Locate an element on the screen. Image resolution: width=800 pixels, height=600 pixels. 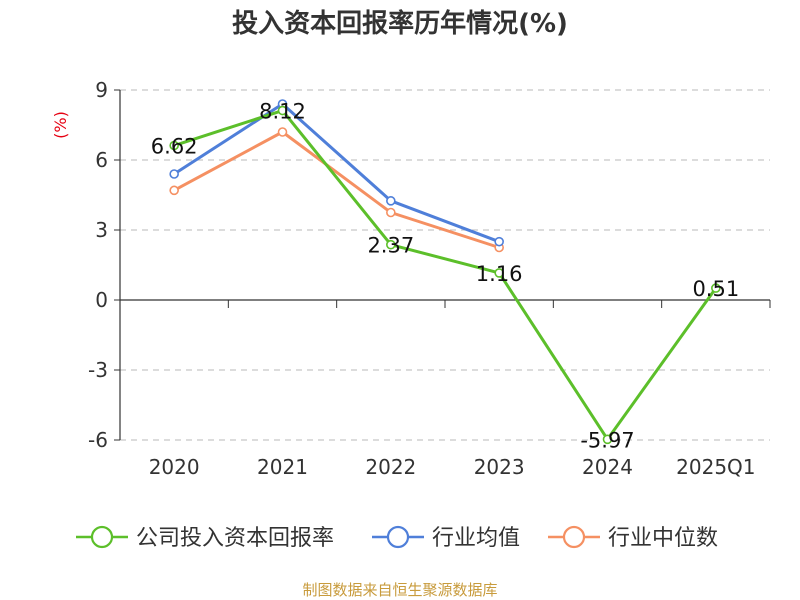
legend-label: 行业中位数 is located at coordinates (663, 538).